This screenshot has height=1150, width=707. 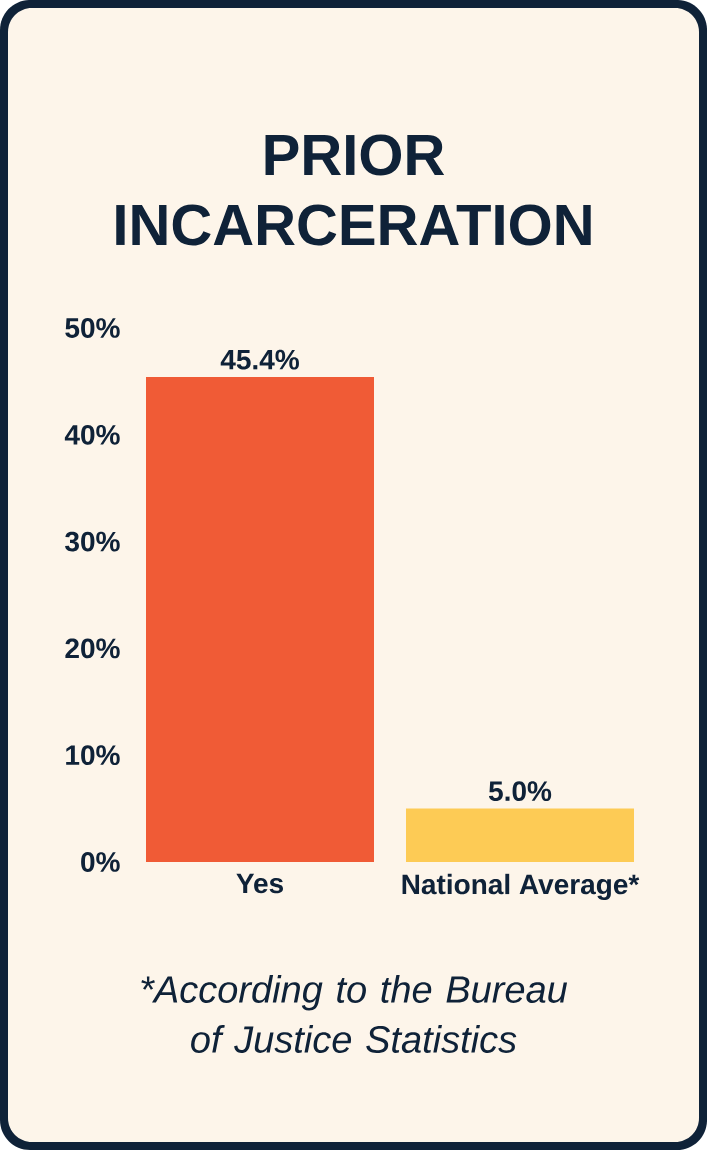 What do you see at coordinates (520, 791) in the screenshot?
I see `data-label: 5.0%` at bounding box center [520, 791].